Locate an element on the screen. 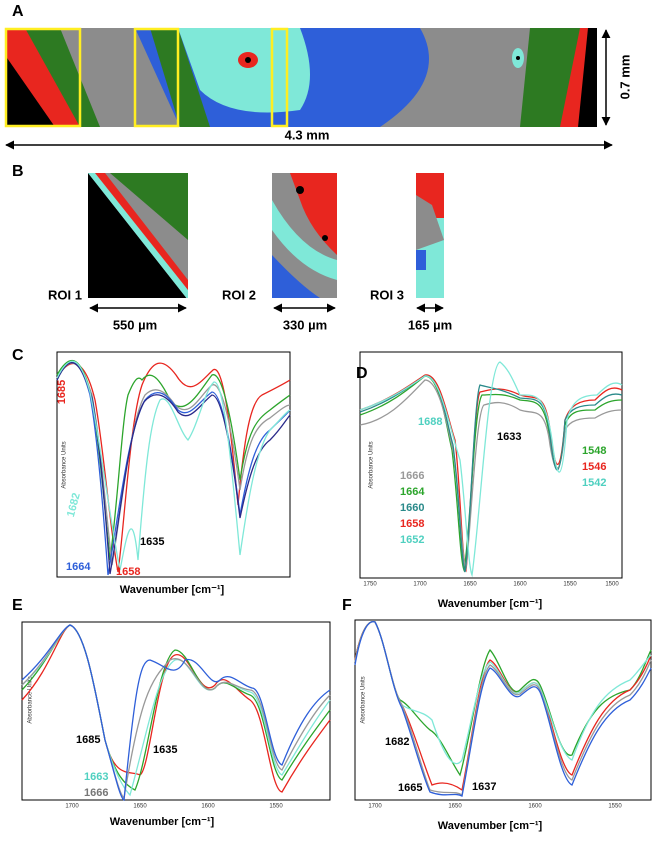 This screenshot has height=846, width=655. annotation: 1665 is located at coordinates (410, 788).